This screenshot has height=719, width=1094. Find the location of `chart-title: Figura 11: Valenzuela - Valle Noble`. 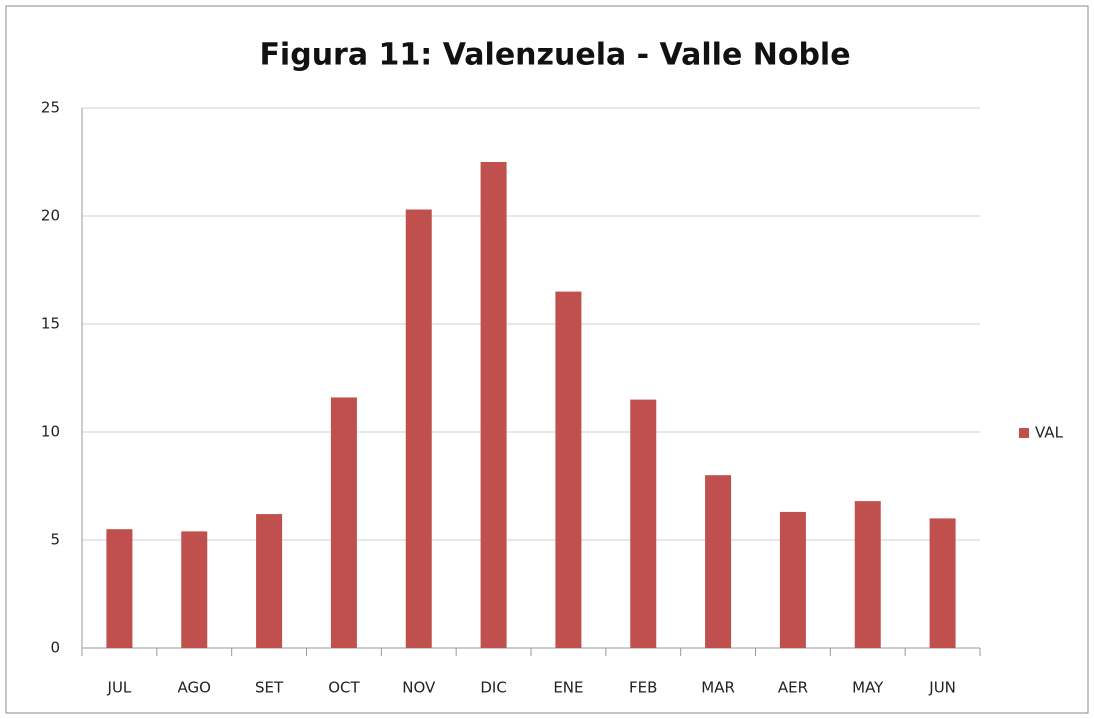

chart-title: Figura 11: Valenzuela - Valle Noble is located at coordinates (554, 55).